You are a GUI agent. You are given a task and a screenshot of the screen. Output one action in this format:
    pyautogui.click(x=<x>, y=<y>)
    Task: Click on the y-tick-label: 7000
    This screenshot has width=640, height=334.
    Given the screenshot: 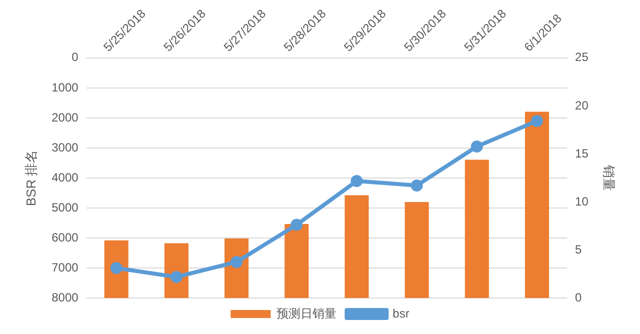 What is the action you would take?
    pyautogui.click(x=65, y=267)
    